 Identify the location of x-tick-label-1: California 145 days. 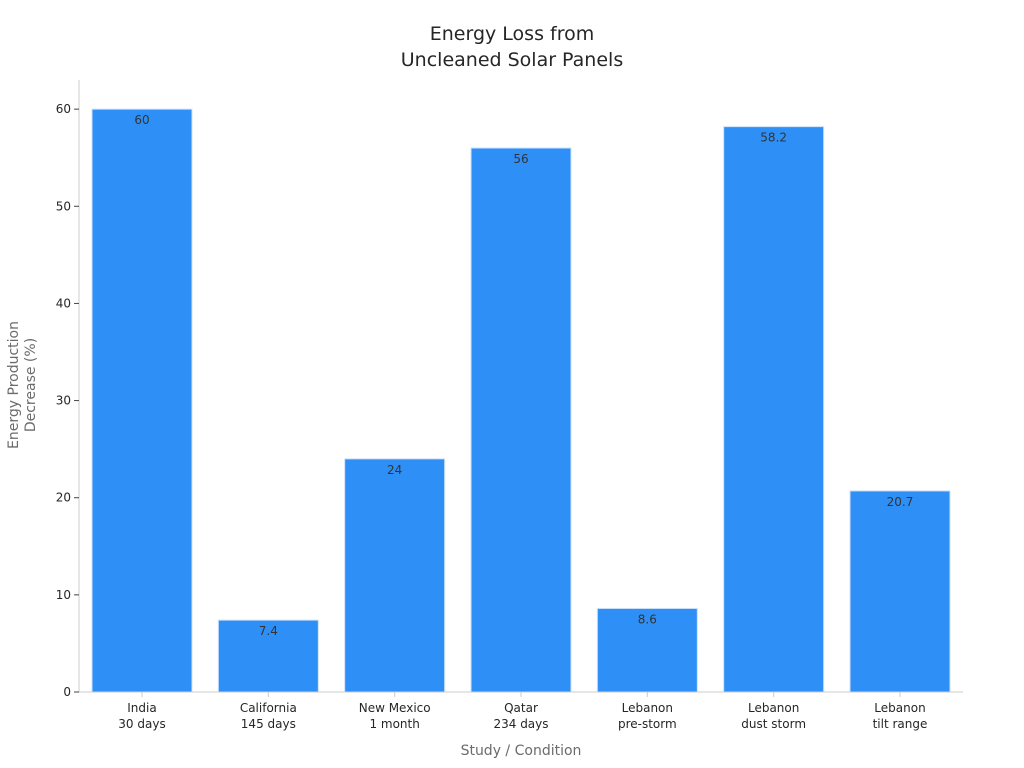
(268, 716).